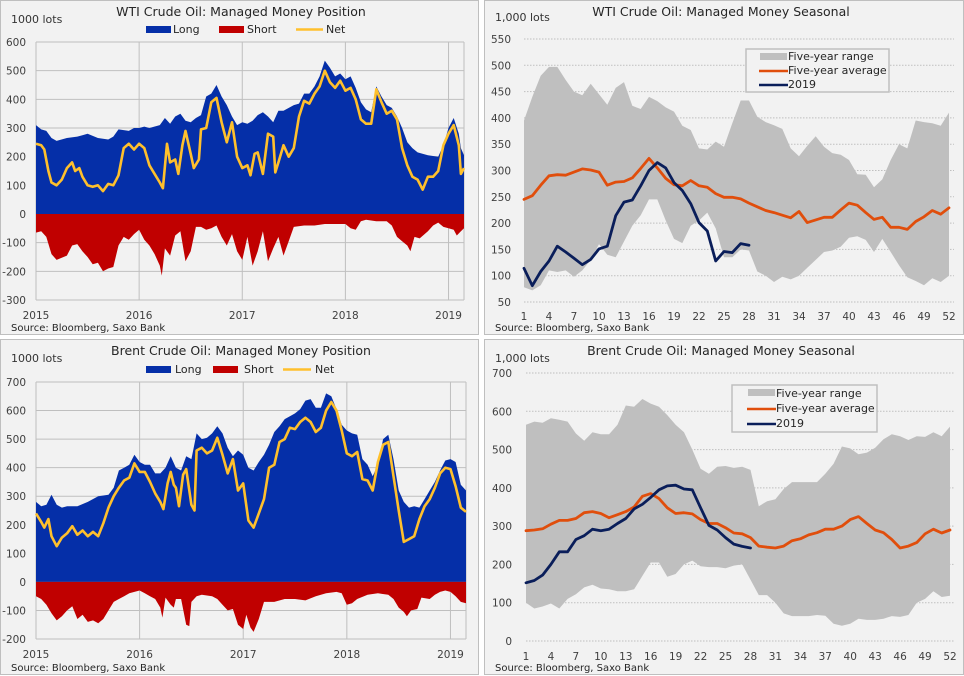 The width and height of the screenshot is (964, 676). What do you see at coordinates (804, 408) in the screenshot?
I see `legend: Five-year range Five-year average 2019` at bounding box center [804, 408].